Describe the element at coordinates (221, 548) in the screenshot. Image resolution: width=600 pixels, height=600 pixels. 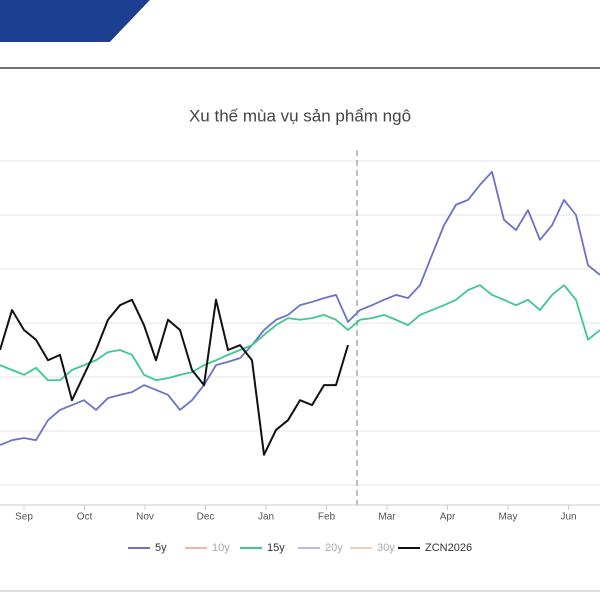
I see `legend-label: 10y` at that location.